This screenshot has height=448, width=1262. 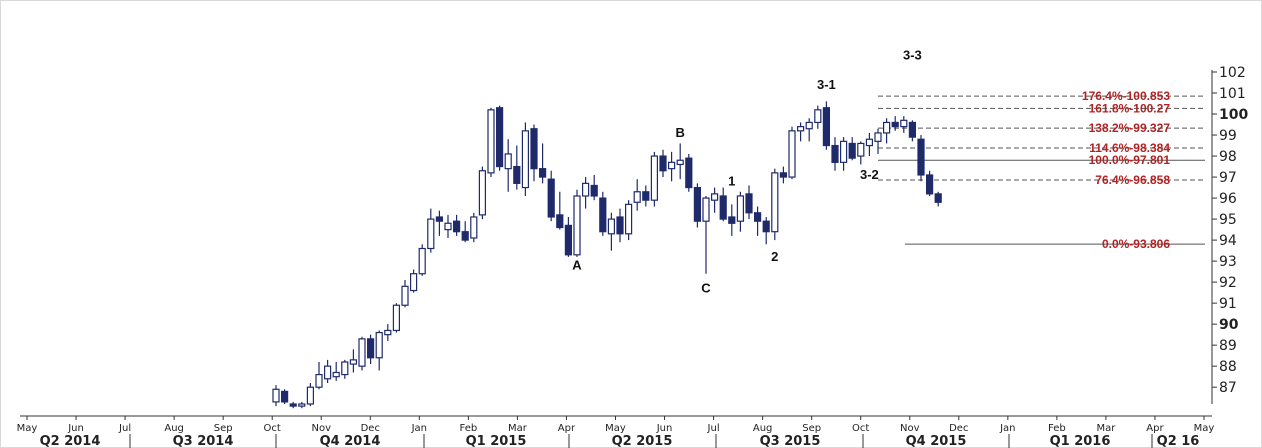 I want to click on y-tick-label: 90, so click(x=1229, y=325).